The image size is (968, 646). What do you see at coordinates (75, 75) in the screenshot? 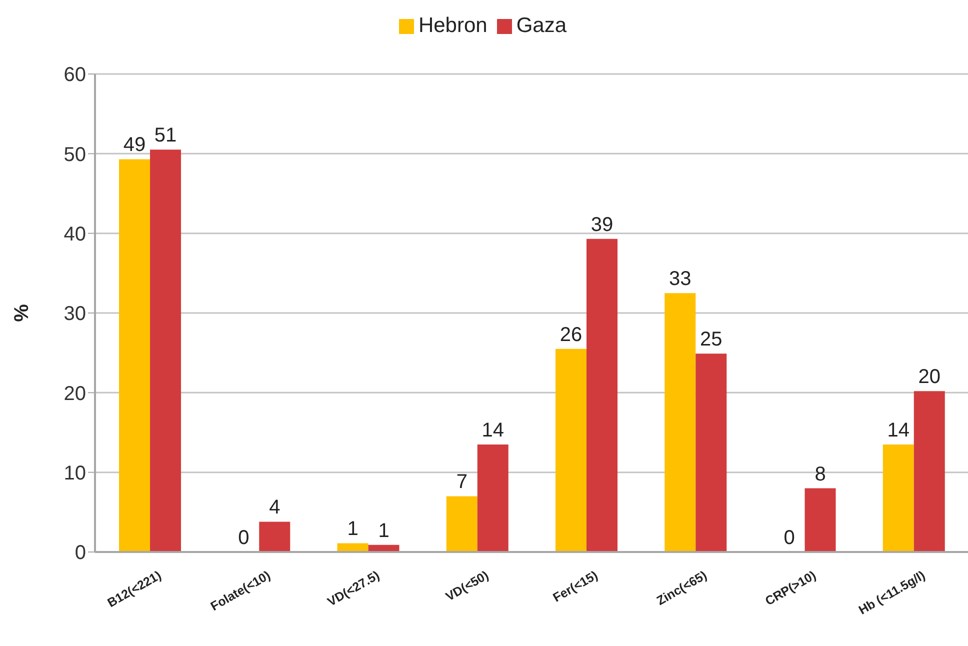
I see `y-tick-label: 60` at bounding box center [75, 75].